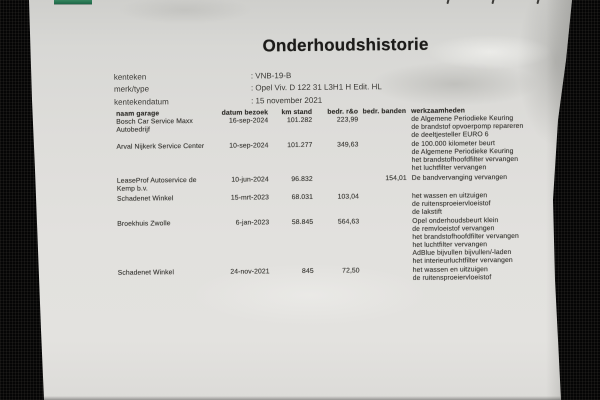 This screenshot has width=600, height=400. What do you see at coordinates (156, 185) in the screenshot?
I see `garage-name: LeaseProf Autoservice de Kemp b.v.` at bounding box center [156, 185].